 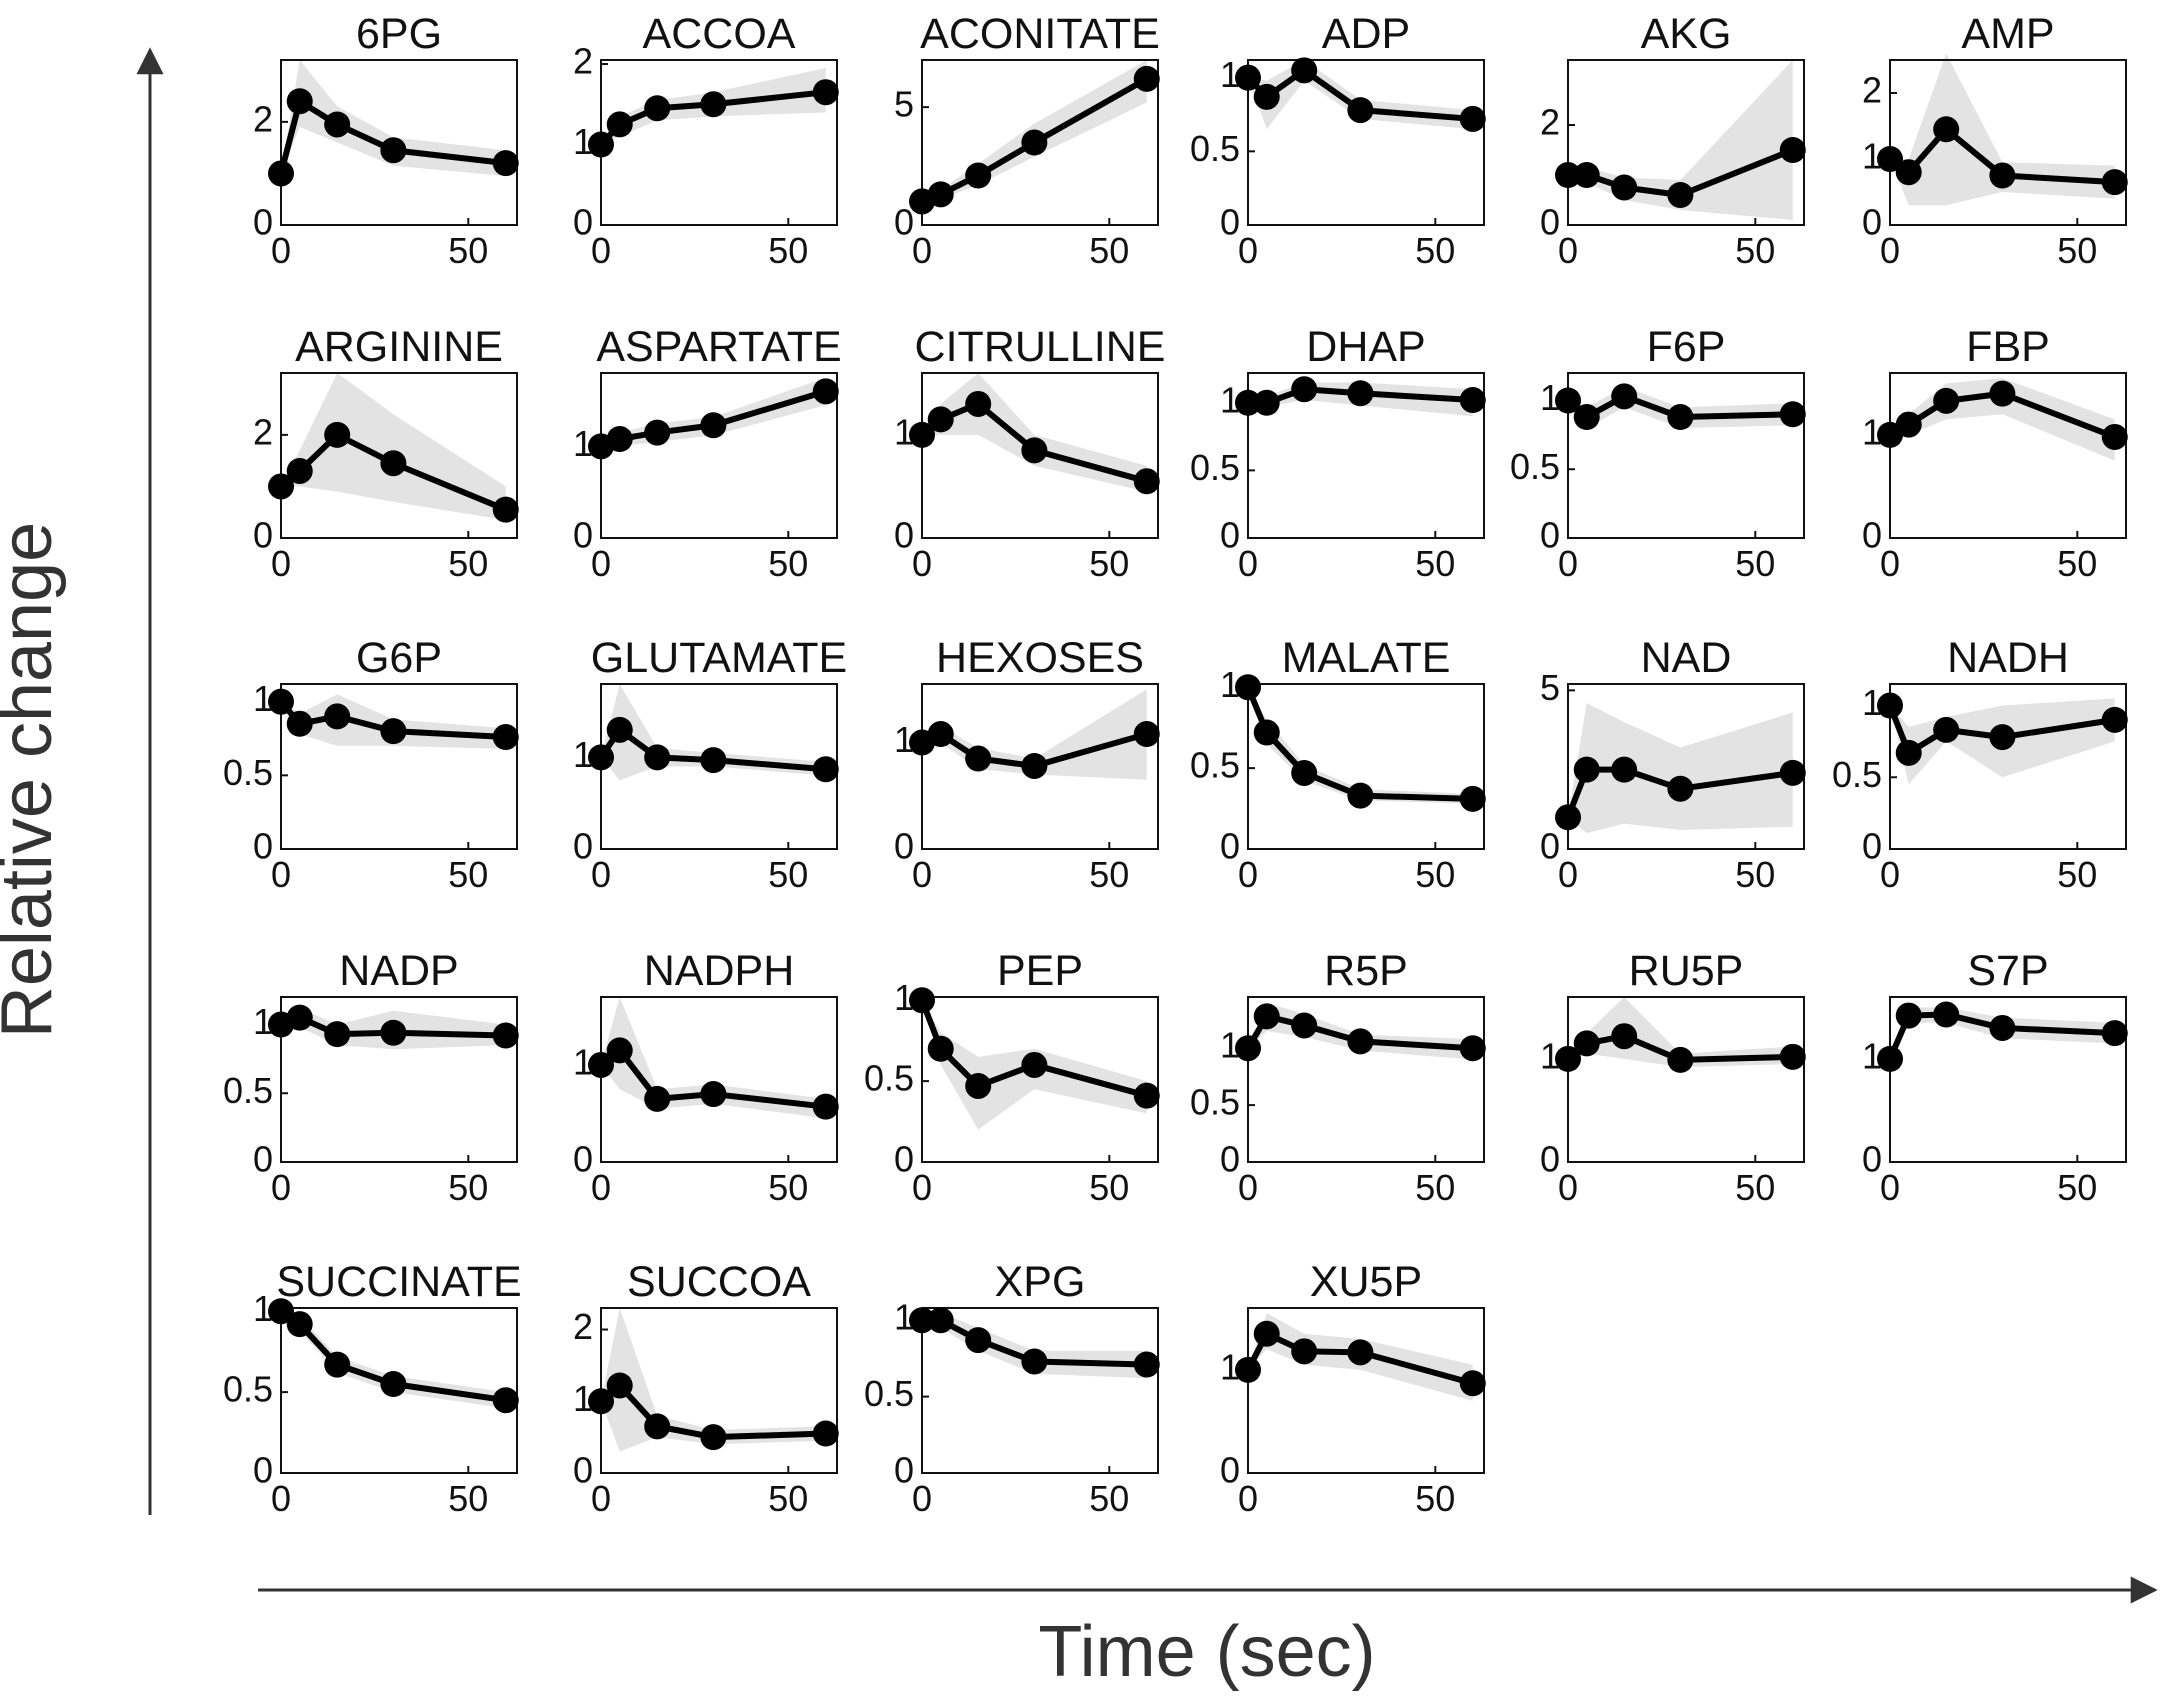 What do you see at coordinates (1338, 140) in the screenshot?
I see `panel-adp: 0 0.5 1 0 50 ADP` at bounding box center [1338, 140].